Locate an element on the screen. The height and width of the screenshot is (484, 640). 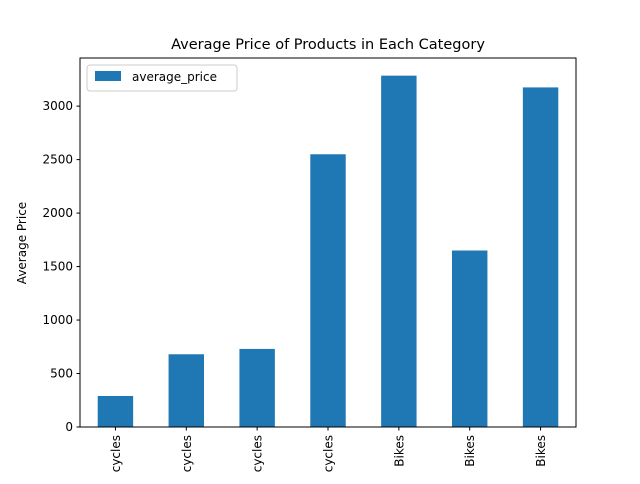
y-tick-label: 2500 is located at coordinates (57, 160).